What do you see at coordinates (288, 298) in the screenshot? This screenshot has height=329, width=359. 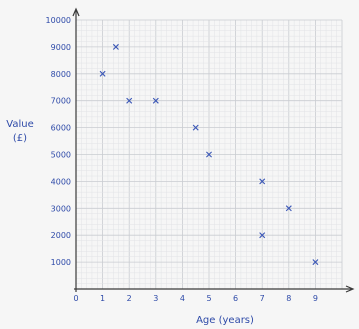 I see `x-tick-label: 8` at bounding box center [288, 298].